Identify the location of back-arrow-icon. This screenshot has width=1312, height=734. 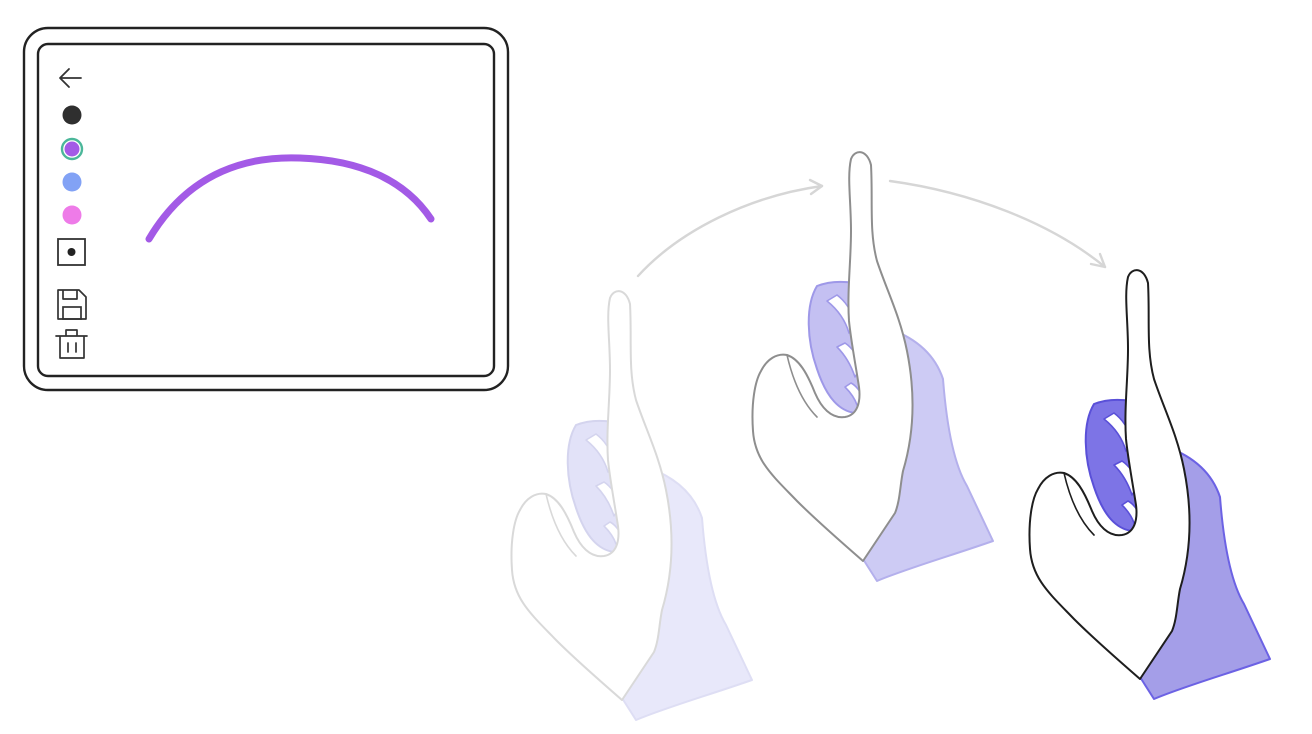
(70, 79).